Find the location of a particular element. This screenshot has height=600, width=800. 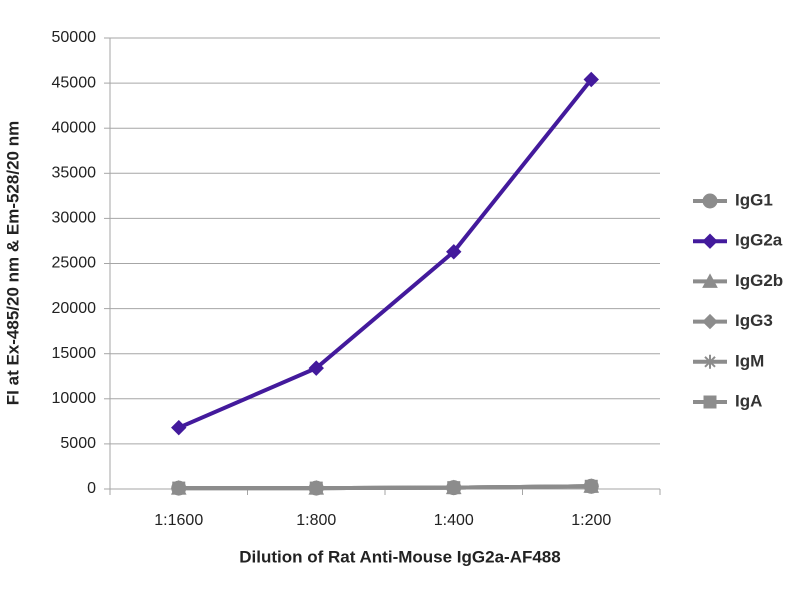

y-tick-label: 30000 is located at coordinates (74, 218).